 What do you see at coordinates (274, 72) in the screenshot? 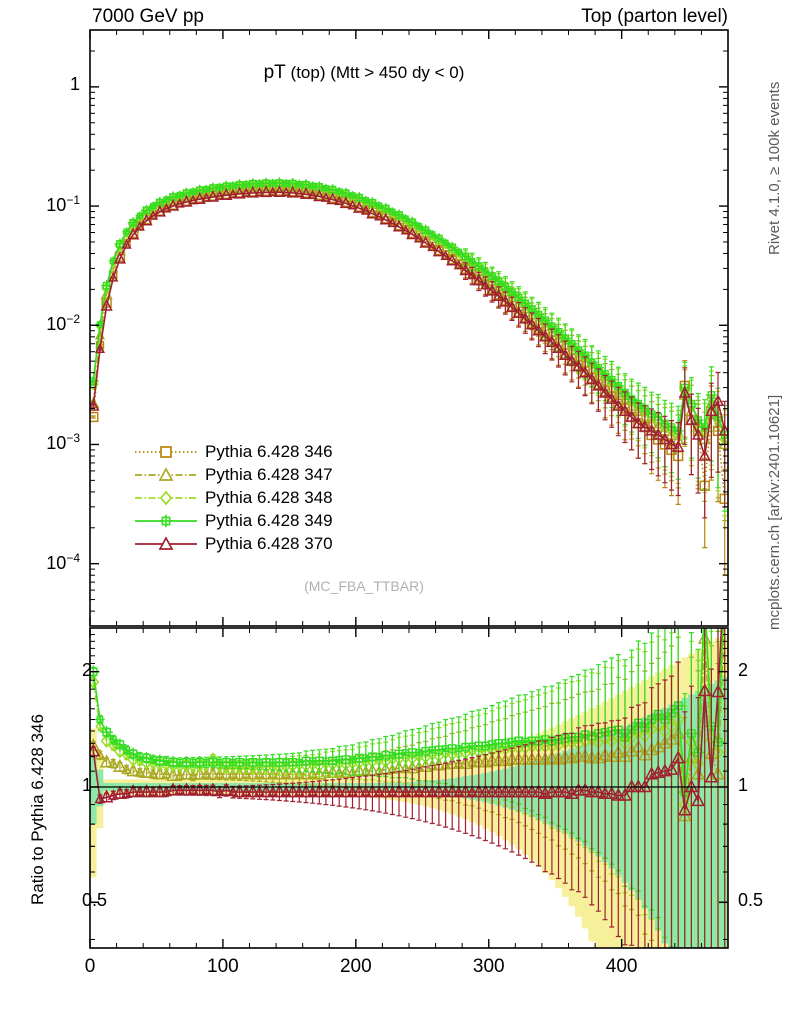
I see `plot-title-main: pT` at bounding box center [274, 72].